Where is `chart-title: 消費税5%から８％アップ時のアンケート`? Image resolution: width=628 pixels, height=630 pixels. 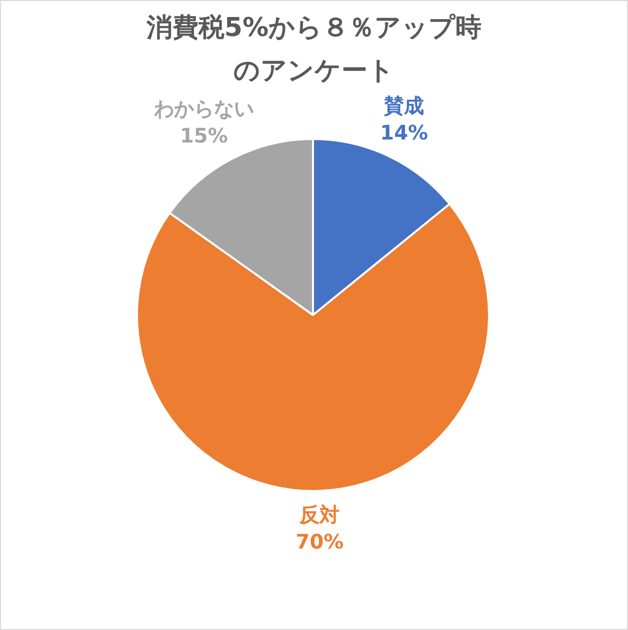 chart-title: 消費税5%から８％アップ時のアンケート is located at coordinates (314, 50).